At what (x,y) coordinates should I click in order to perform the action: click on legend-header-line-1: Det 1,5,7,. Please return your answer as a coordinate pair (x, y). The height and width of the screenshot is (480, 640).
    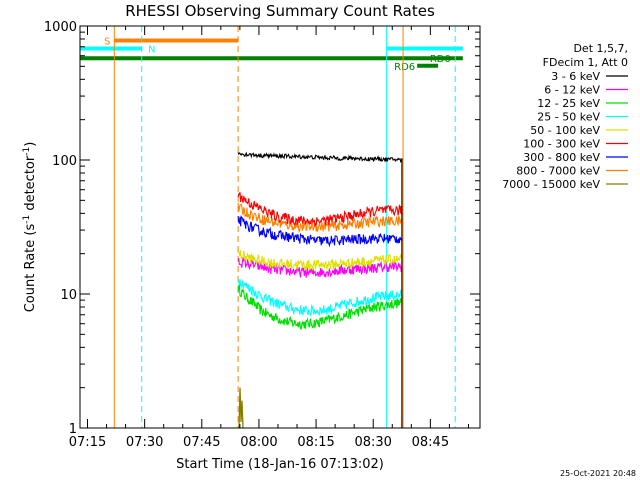
    Looking at the image, I should click on (600, 48).